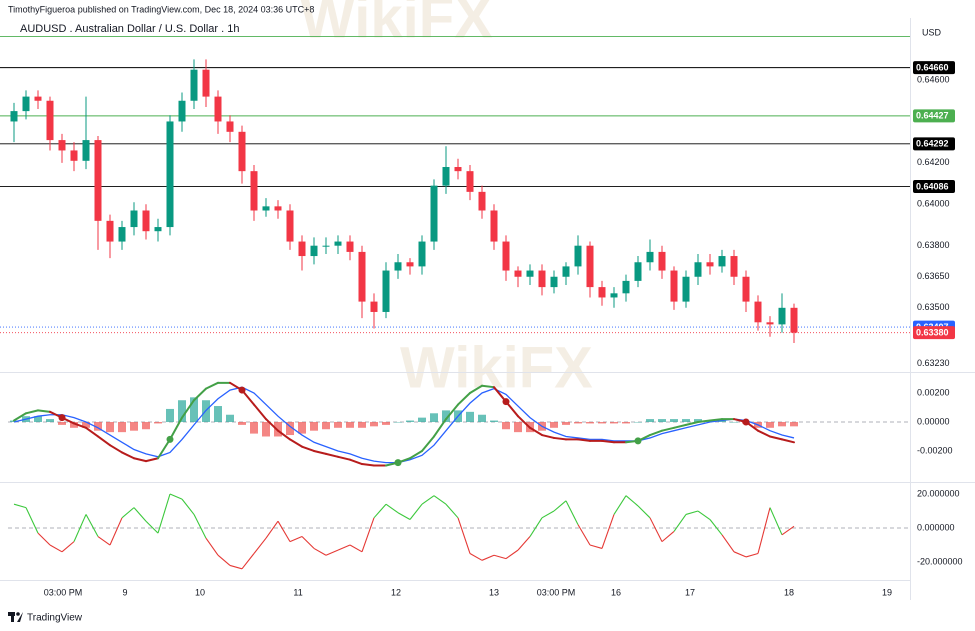 This screenshot has height=631, width=975. I want to click on currency: USD, so click(932, 32).